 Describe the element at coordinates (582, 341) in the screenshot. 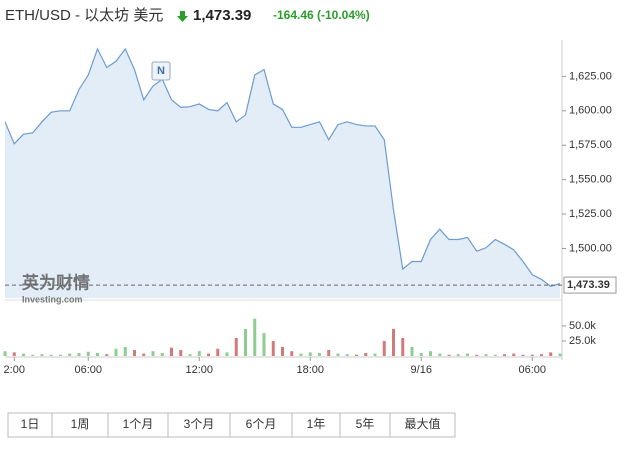

I see `volume-tick-label: 25.0k` at that location.